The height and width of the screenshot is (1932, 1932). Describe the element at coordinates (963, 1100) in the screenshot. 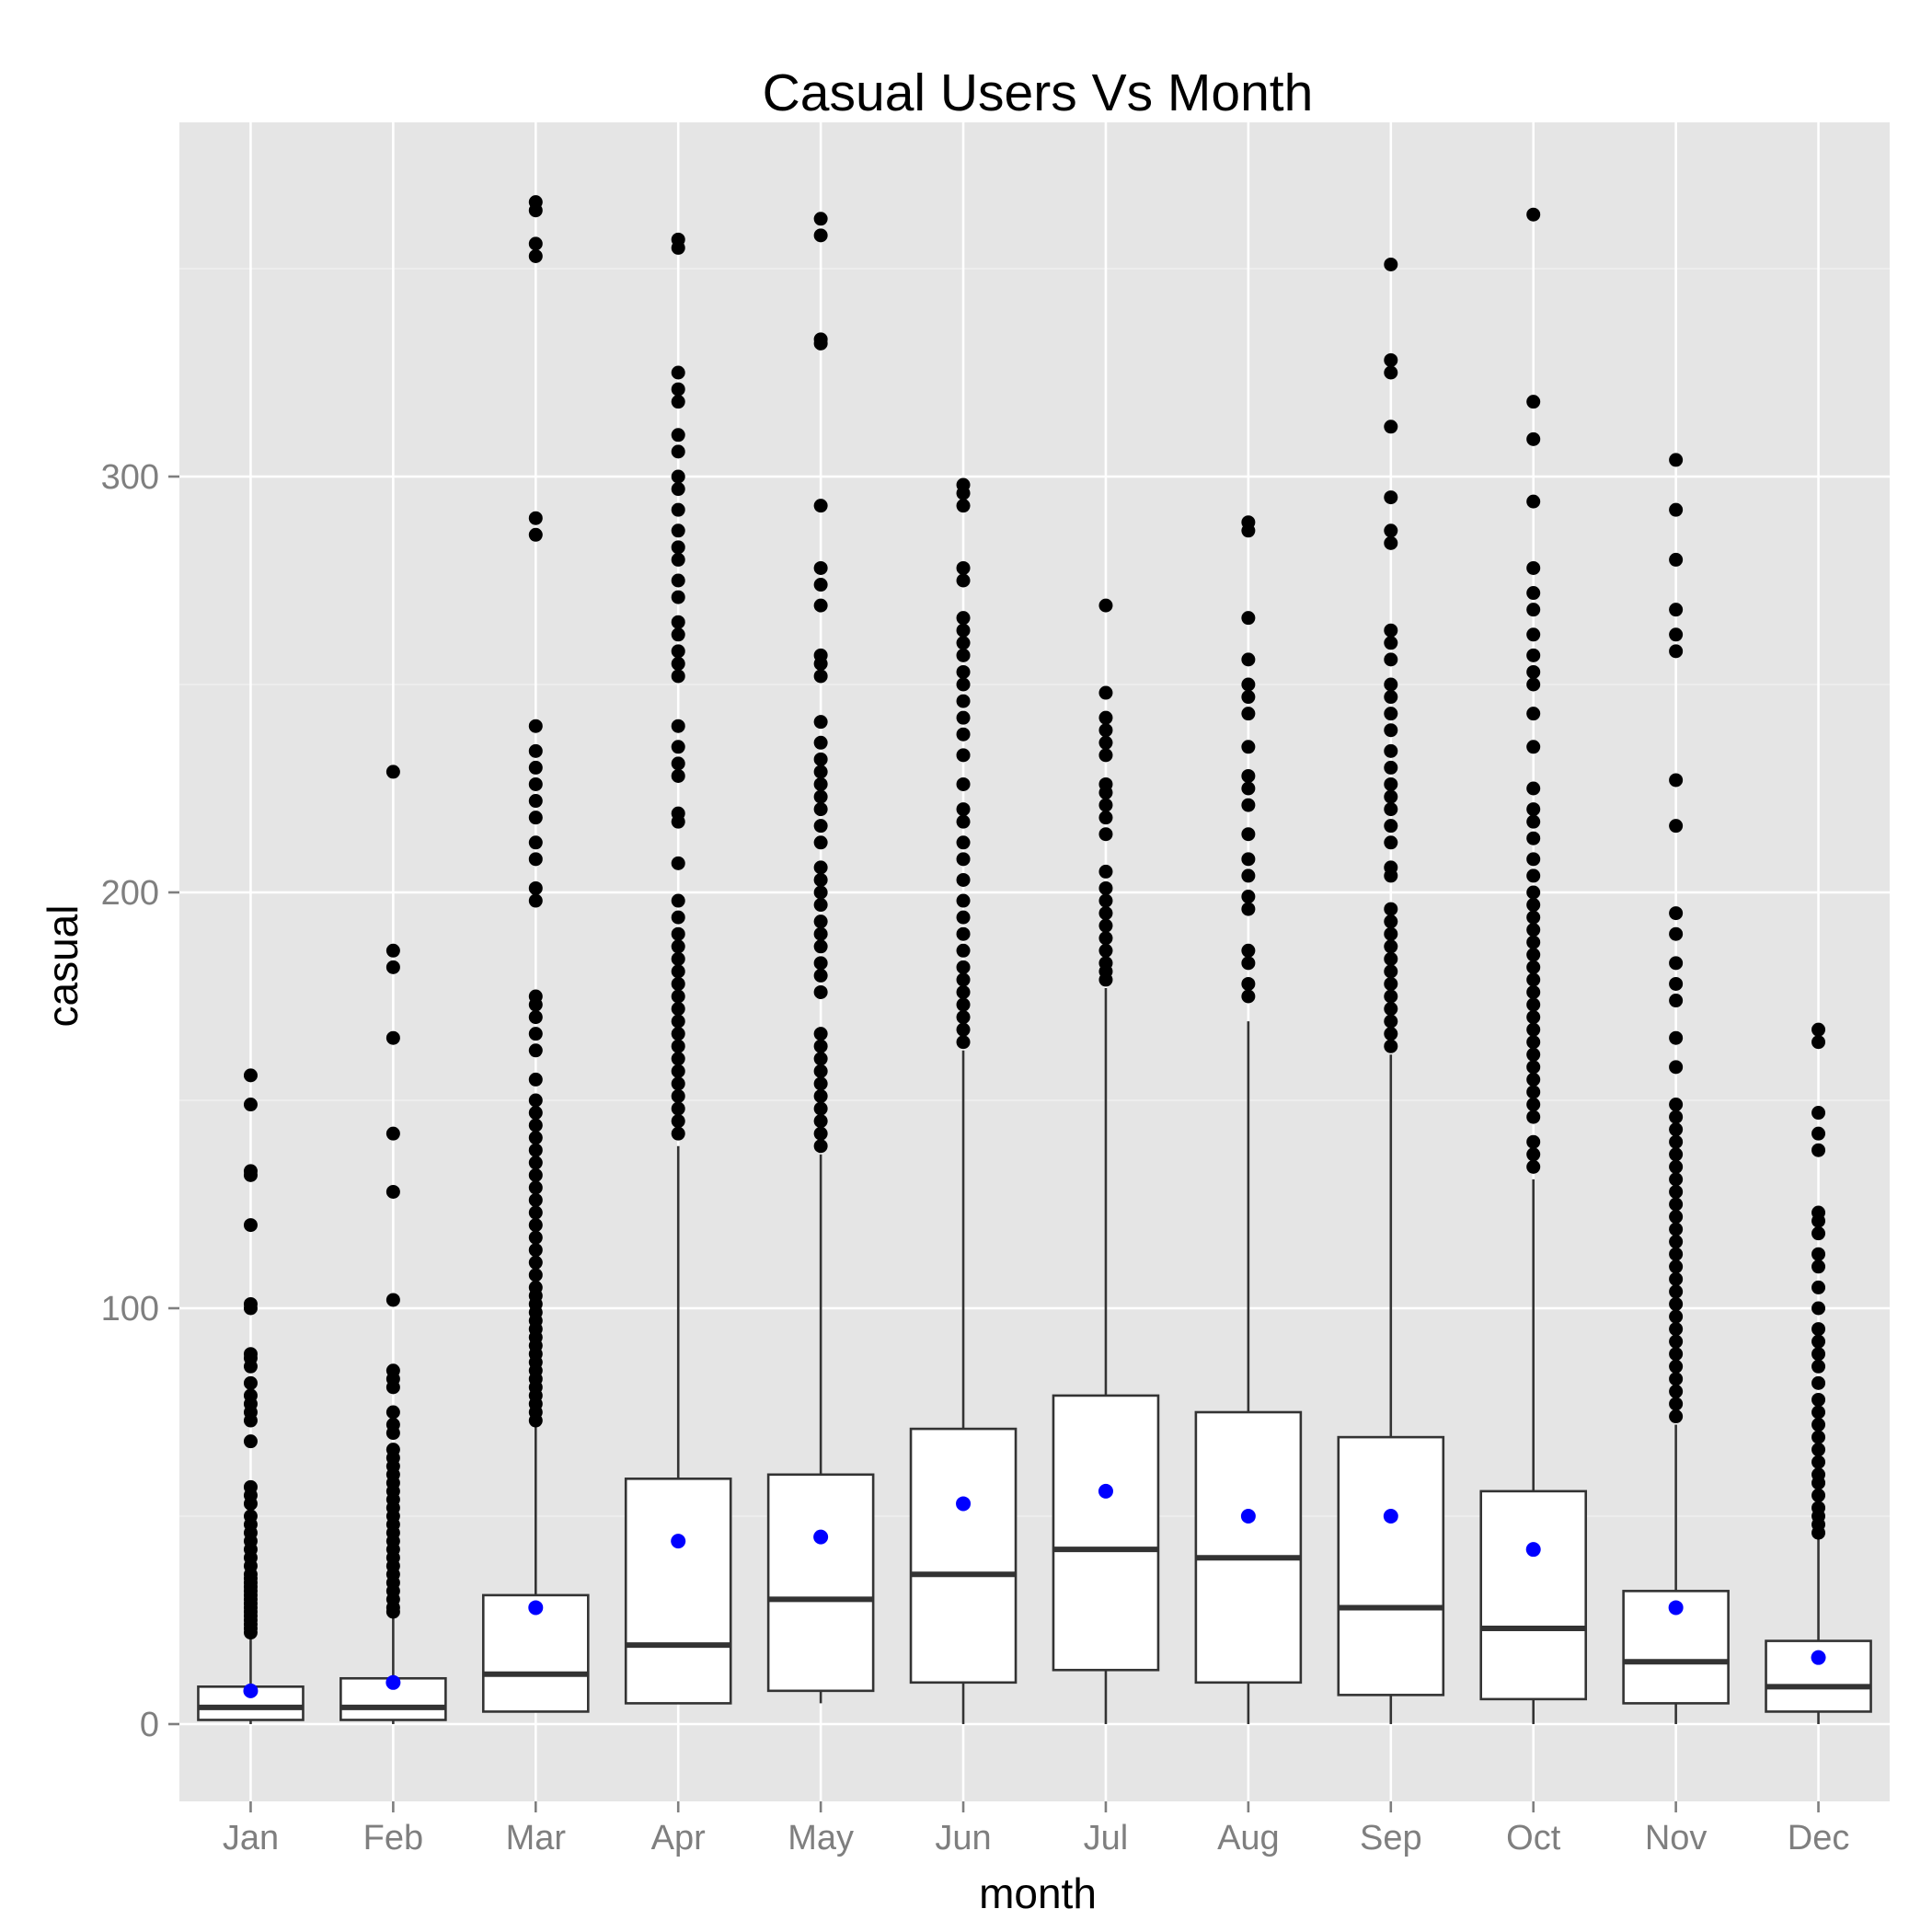

I see `box-jun` at that location.